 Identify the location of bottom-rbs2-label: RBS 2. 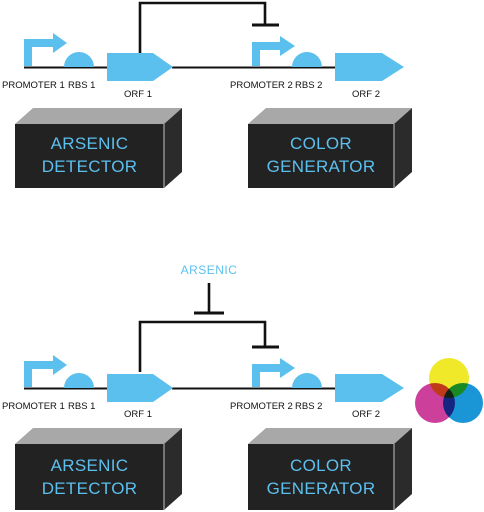
(308, 406).